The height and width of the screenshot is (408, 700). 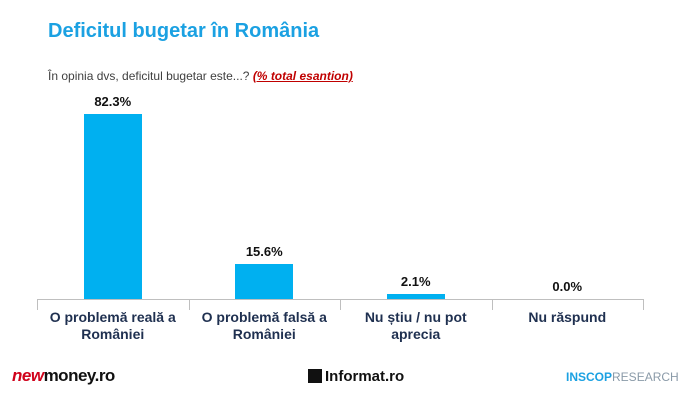 I want to click on value-label: 0.0%, so click(x=567, y=286).